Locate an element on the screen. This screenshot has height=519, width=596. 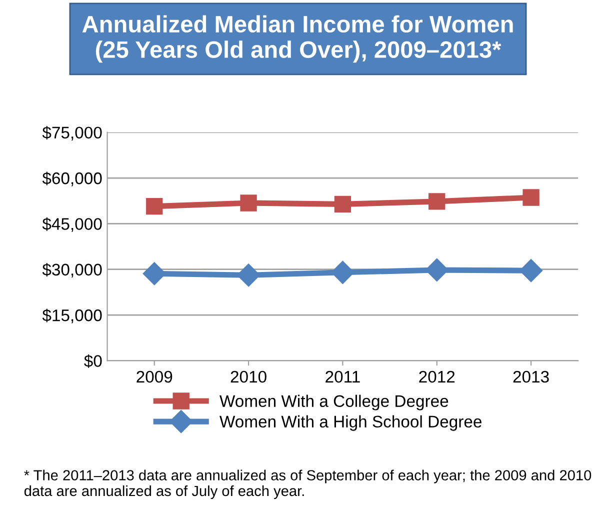
y-tick-label: $60,000 is located at coordinates (72, 179).